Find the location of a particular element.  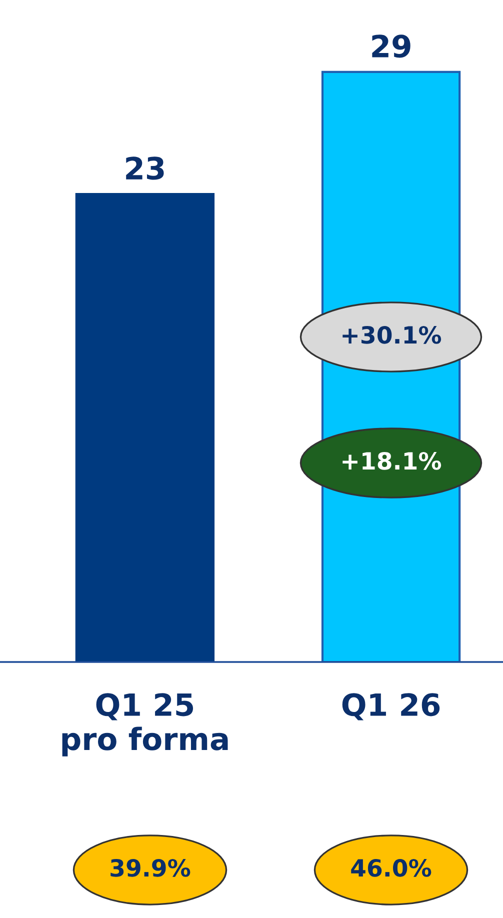

data-label: 23 is located at coordinates (145, 168).